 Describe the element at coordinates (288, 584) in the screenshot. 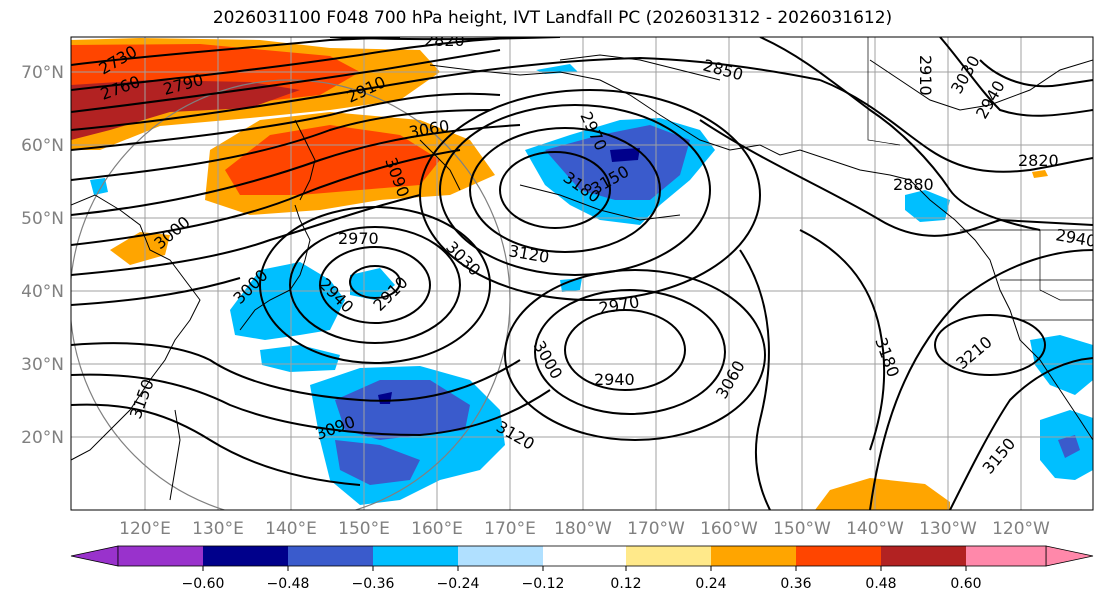

I see `colorbar-tick-label: −0.48` at that location.